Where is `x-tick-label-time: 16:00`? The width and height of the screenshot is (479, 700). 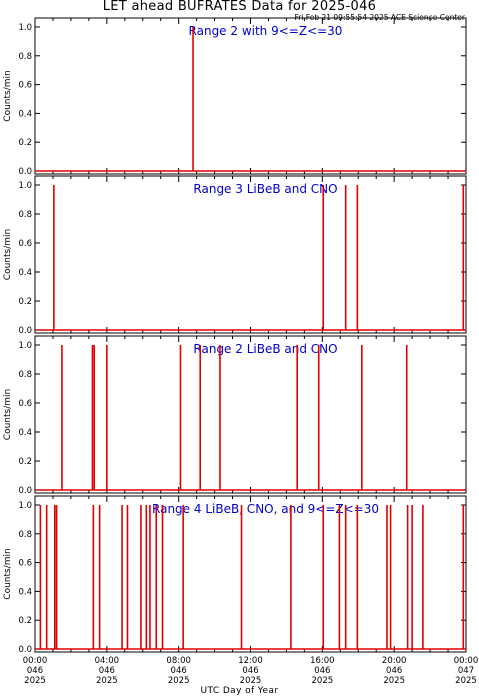
x-tick-label-time: 16:00 is located at coordinates (322, 661).